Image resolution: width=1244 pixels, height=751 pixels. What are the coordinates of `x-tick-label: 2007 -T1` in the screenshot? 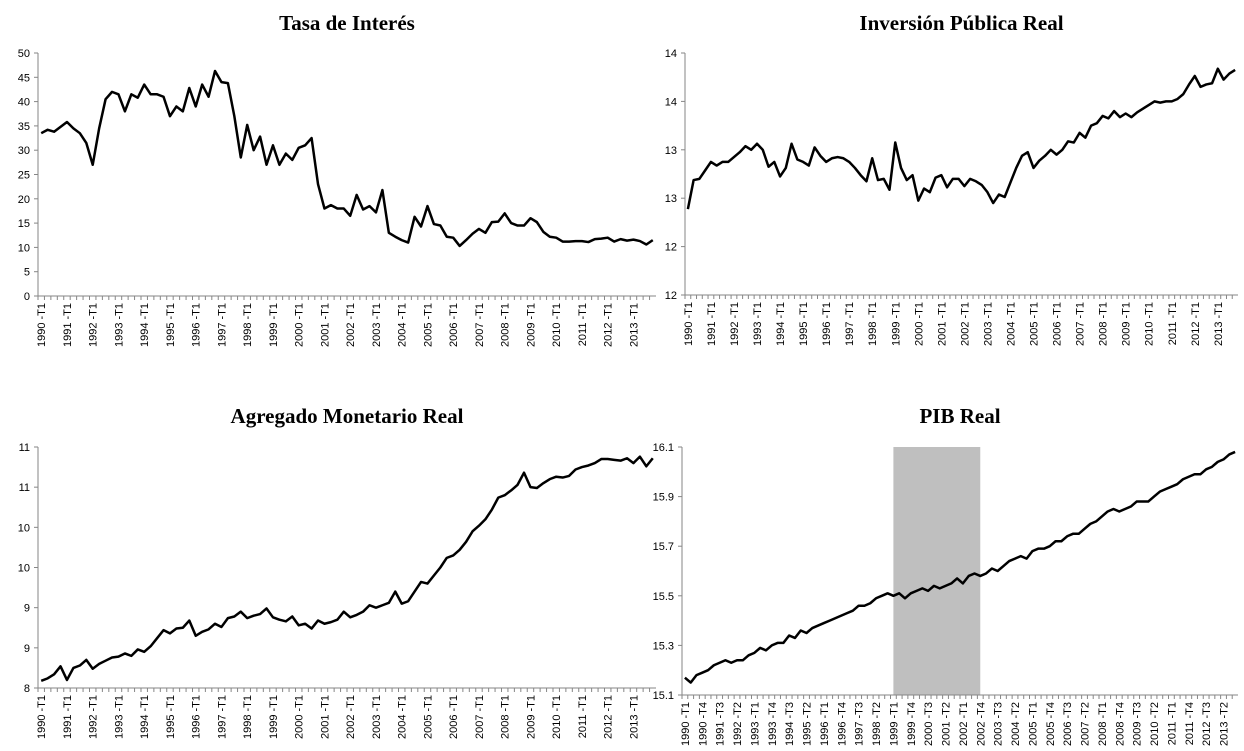 It's located at (1081, 324).